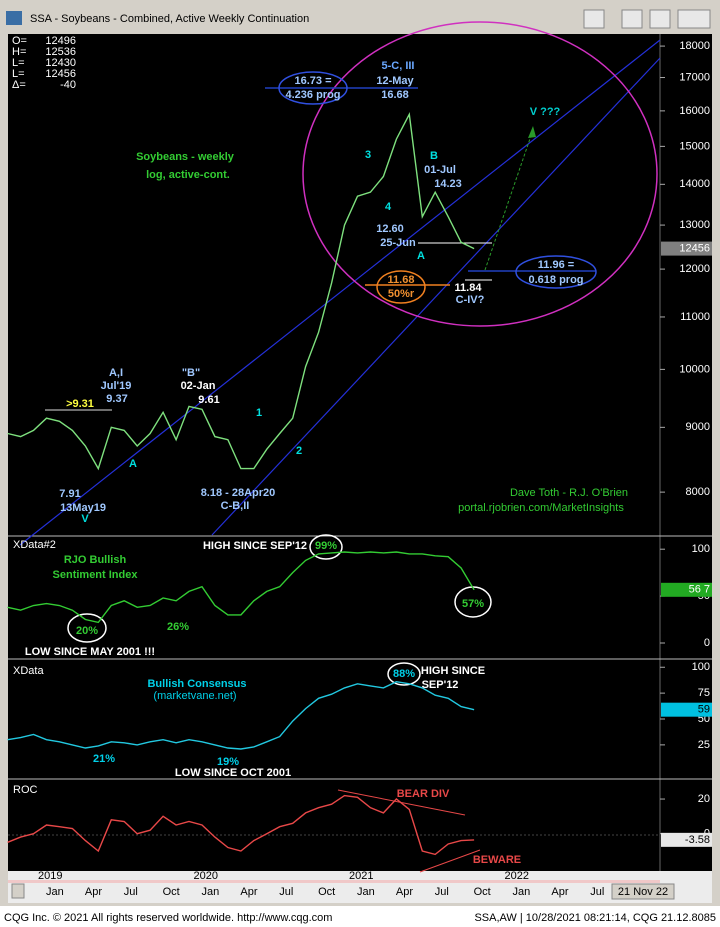 The height and width of the screenshot is (927, 720). I want to click on year-label: 2020, so click(206, 876).